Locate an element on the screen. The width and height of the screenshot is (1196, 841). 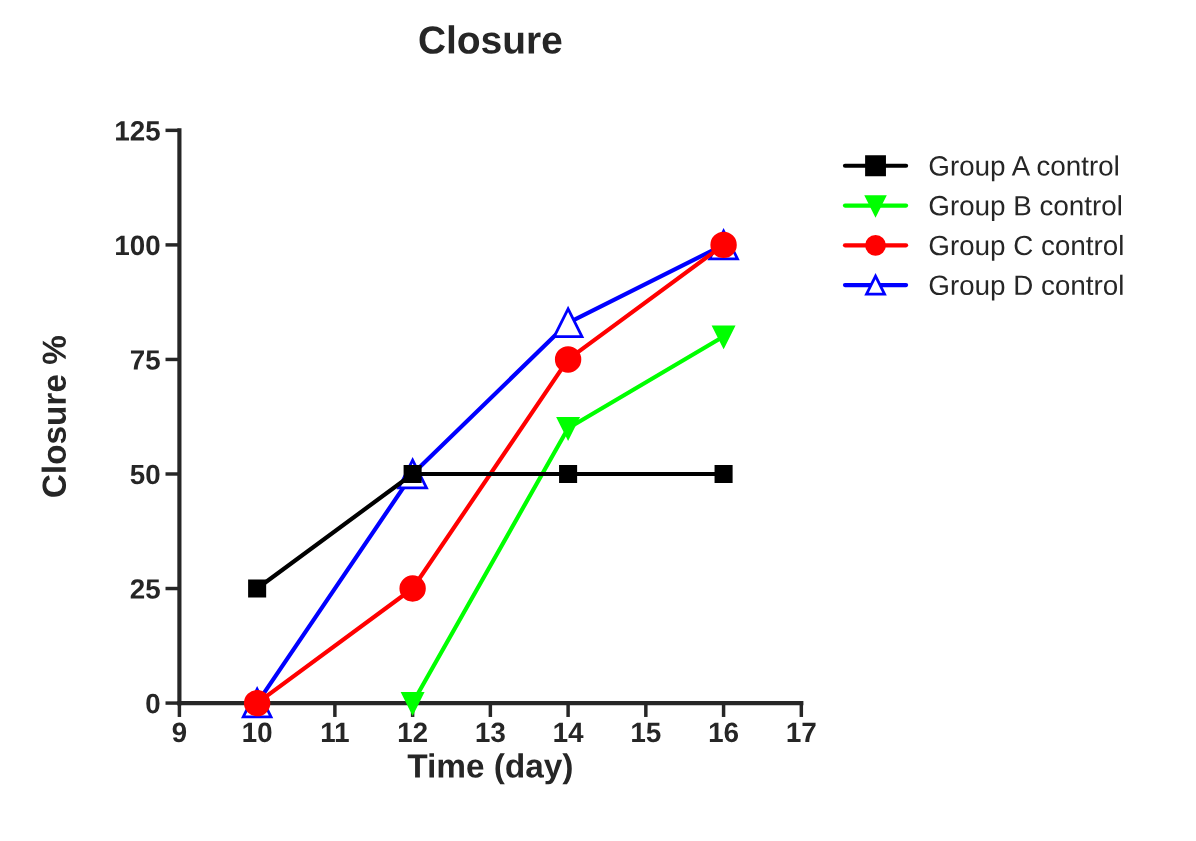
x-tick-label: 10 is located at coordinates (257, 732).